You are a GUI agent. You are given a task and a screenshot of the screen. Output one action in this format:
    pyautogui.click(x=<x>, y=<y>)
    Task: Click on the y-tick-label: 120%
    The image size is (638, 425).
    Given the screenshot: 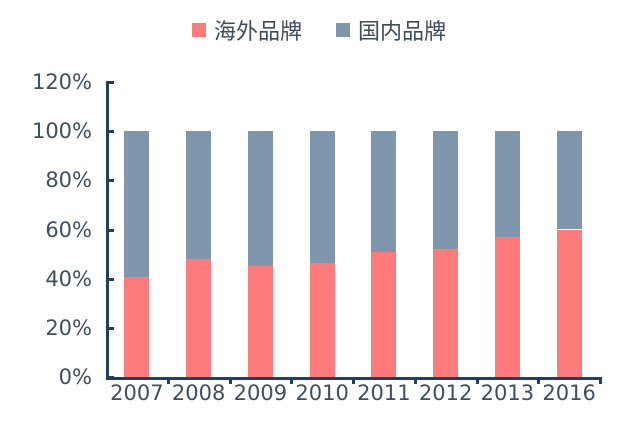 What is the action you would take?
    pyautogui.click(x=61, y=82)
    